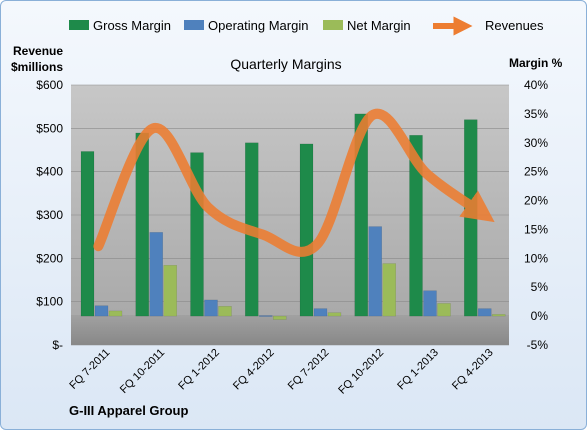  I want to click on right-tick-label: 30%, so click(536, 143).